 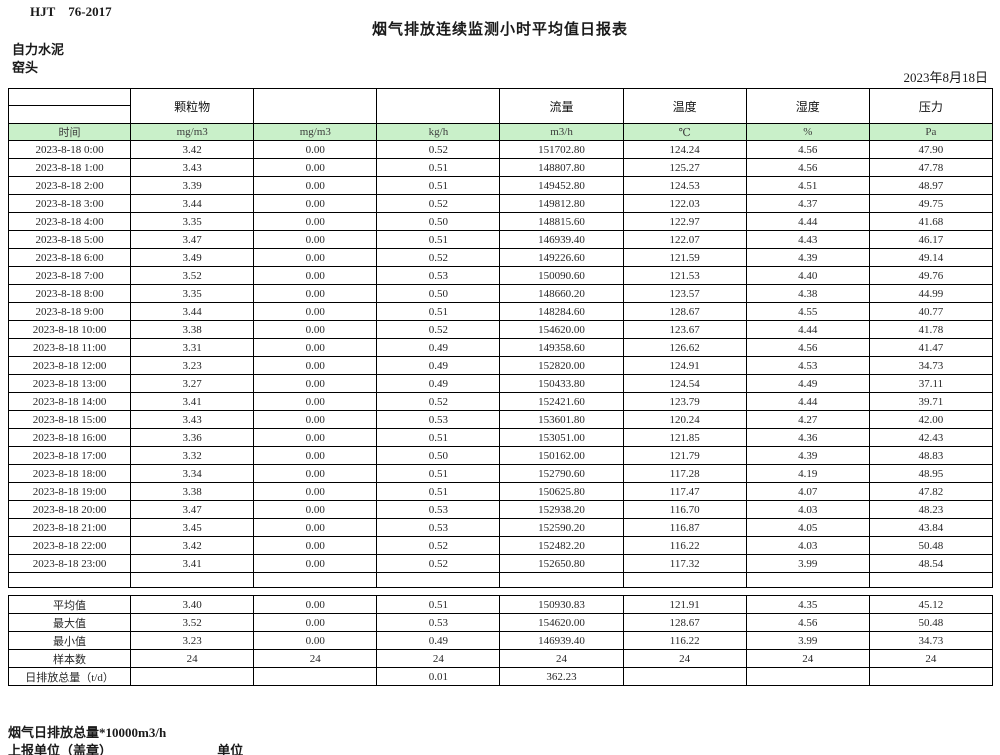 I want to click on value-cell: 149226.60, so click(x=561, y=257).